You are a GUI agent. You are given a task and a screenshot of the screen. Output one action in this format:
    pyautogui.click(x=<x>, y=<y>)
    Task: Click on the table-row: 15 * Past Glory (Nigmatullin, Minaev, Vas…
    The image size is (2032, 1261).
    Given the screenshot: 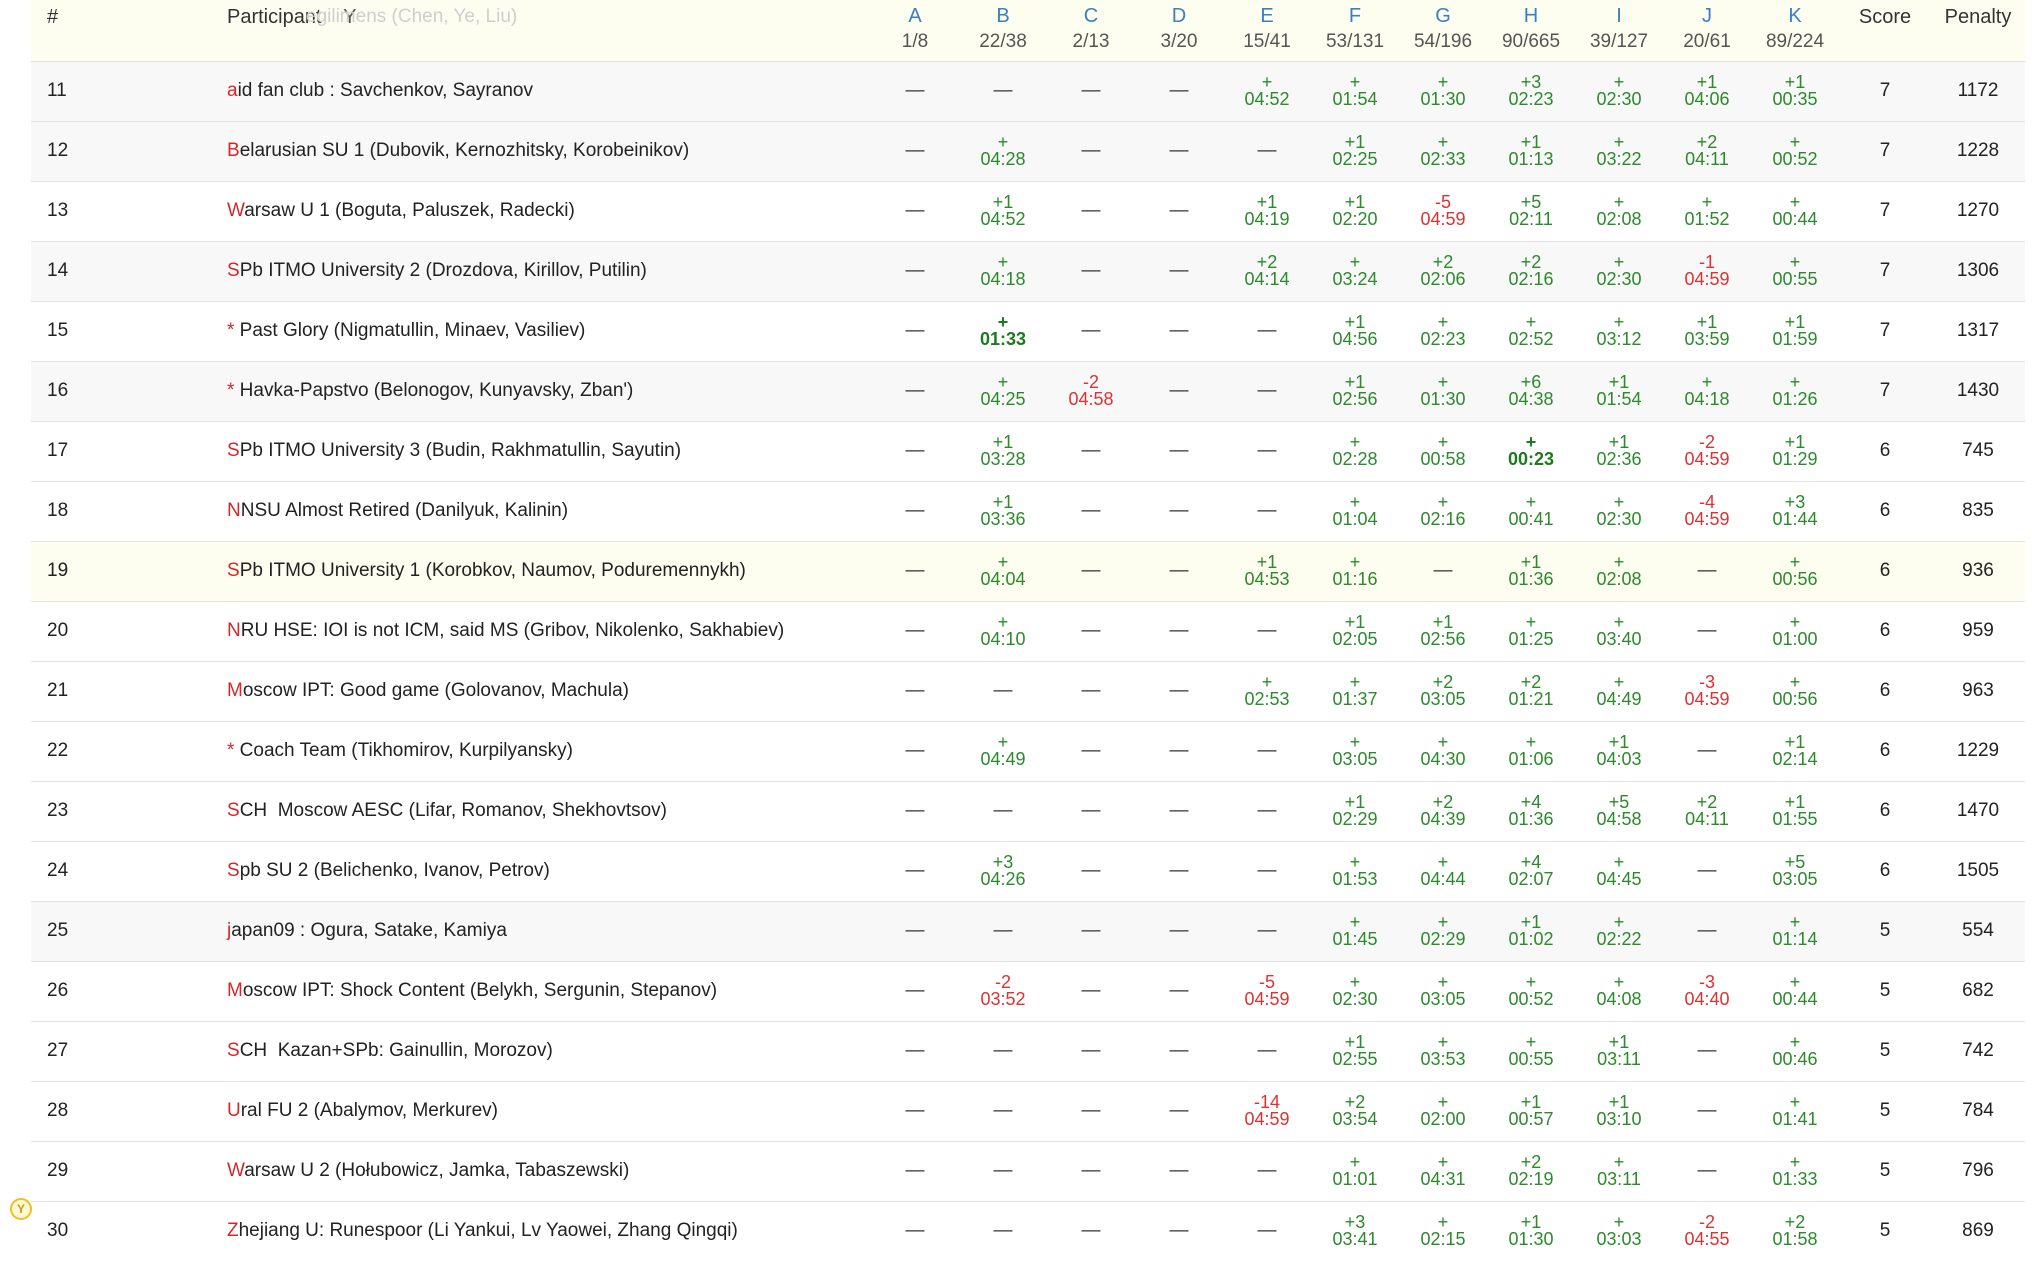 What is the action you would take?
    pyautogui.click(x=1028, y=331)
    